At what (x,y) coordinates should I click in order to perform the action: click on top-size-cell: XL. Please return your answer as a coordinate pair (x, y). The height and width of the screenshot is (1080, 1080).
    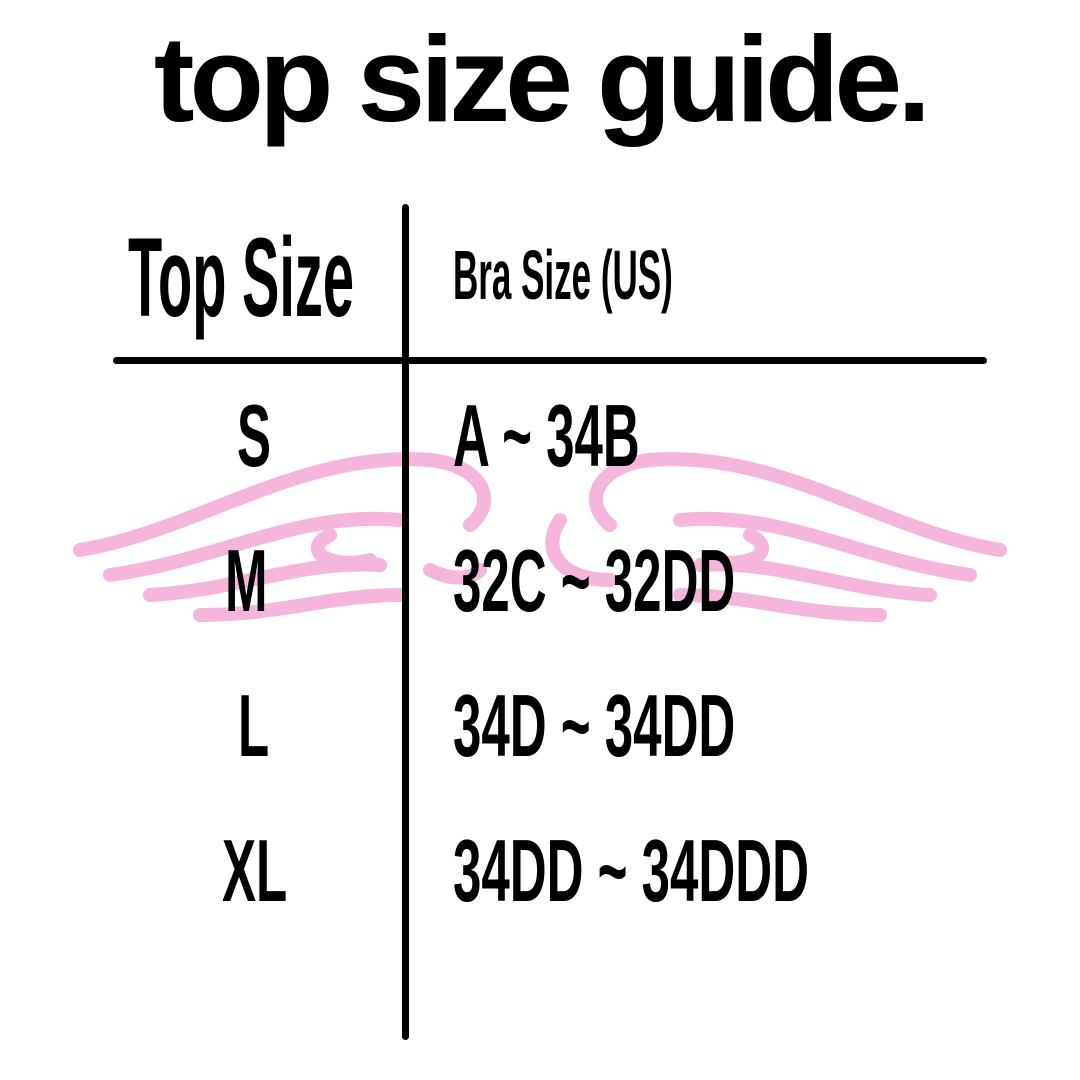
    Looking at the image, I should click on (255, 870).